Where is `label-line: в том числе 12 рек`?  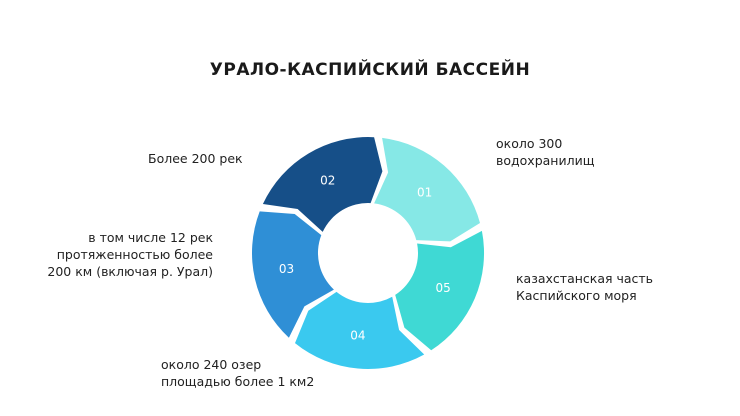
label-line: в том числе 12 рек is located at coordinates (150, 237).